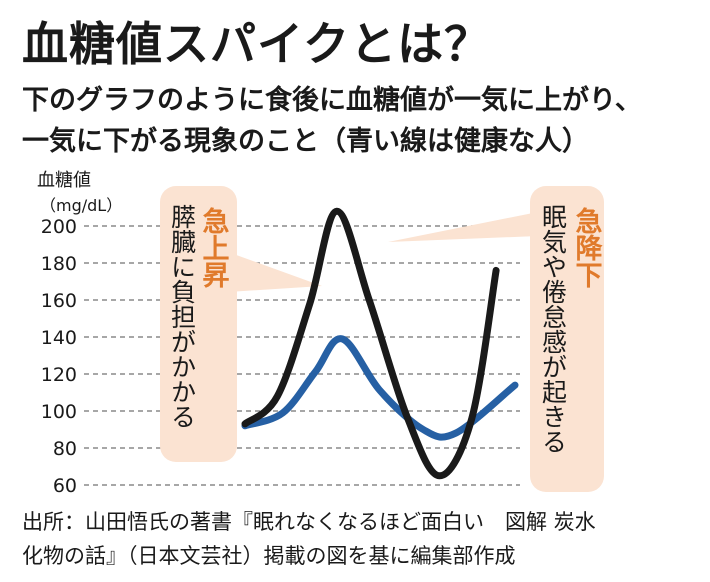 The height and width of the screenshot is (582, 710). I want to click on y-tick-label: 200, so click(59, 227).